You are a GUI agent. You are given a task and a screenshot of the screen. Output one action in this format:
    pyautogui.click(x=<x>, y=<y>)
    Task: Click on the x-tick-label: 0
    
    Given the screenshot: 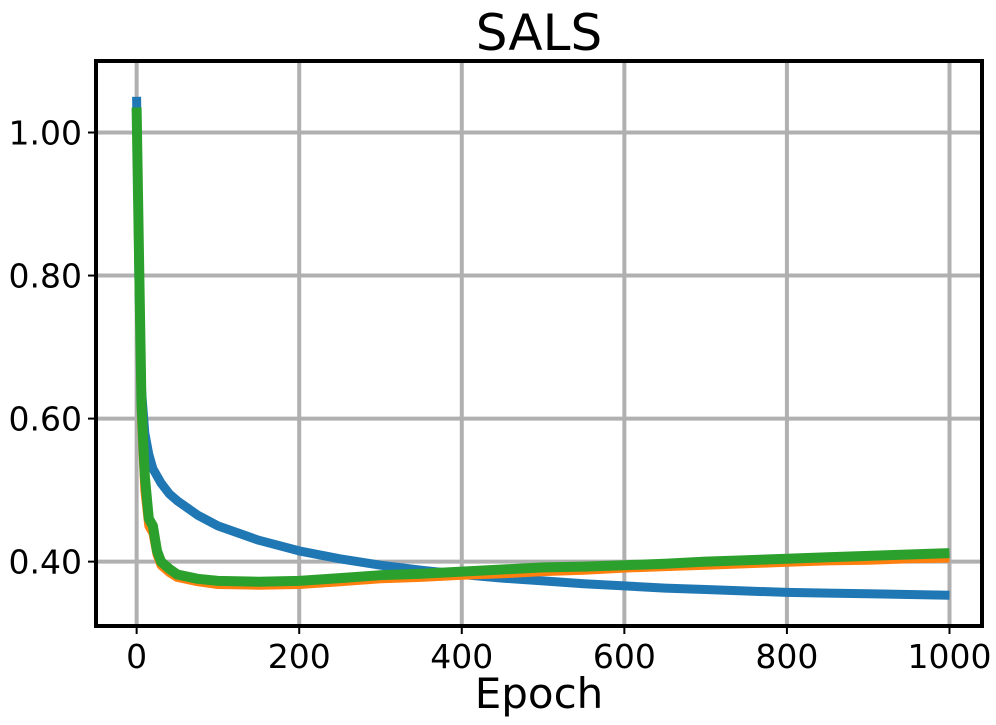 What is the action you would take?
    pyautogui.click(x=136, y=656)
    